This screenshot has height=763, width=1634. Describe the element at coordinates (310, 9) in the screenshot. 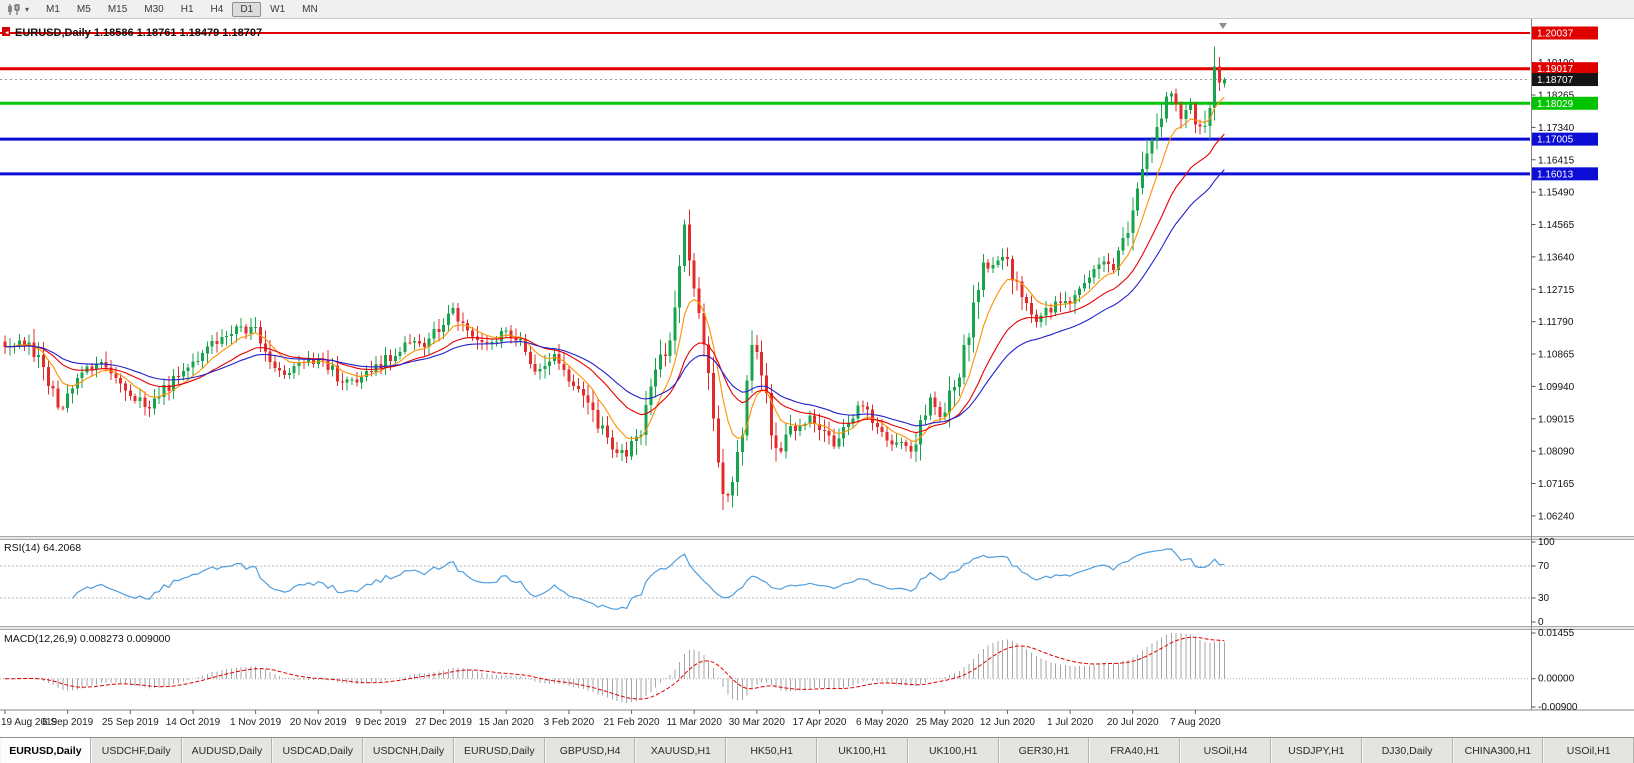

I see `timeframe-button-mn: MN` at that location.